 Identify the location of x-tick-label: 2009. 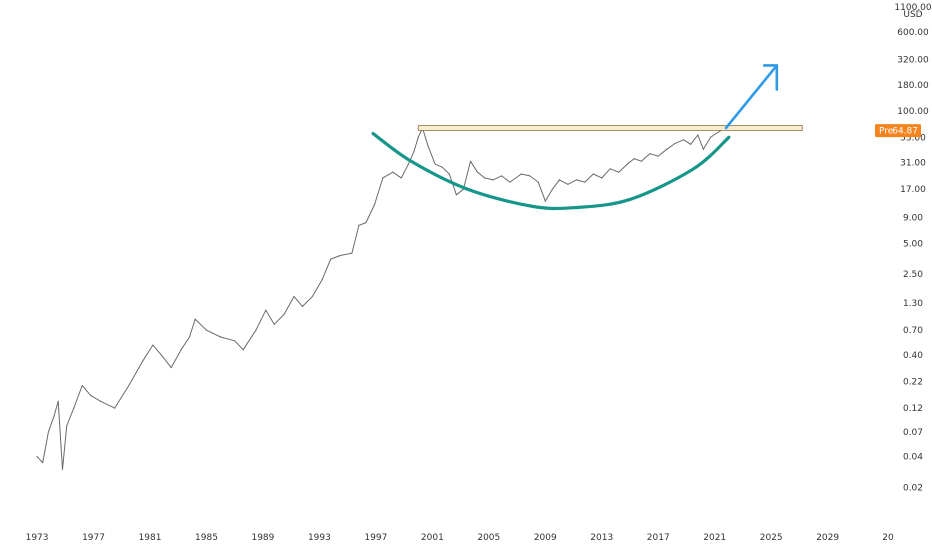
(545, 538).